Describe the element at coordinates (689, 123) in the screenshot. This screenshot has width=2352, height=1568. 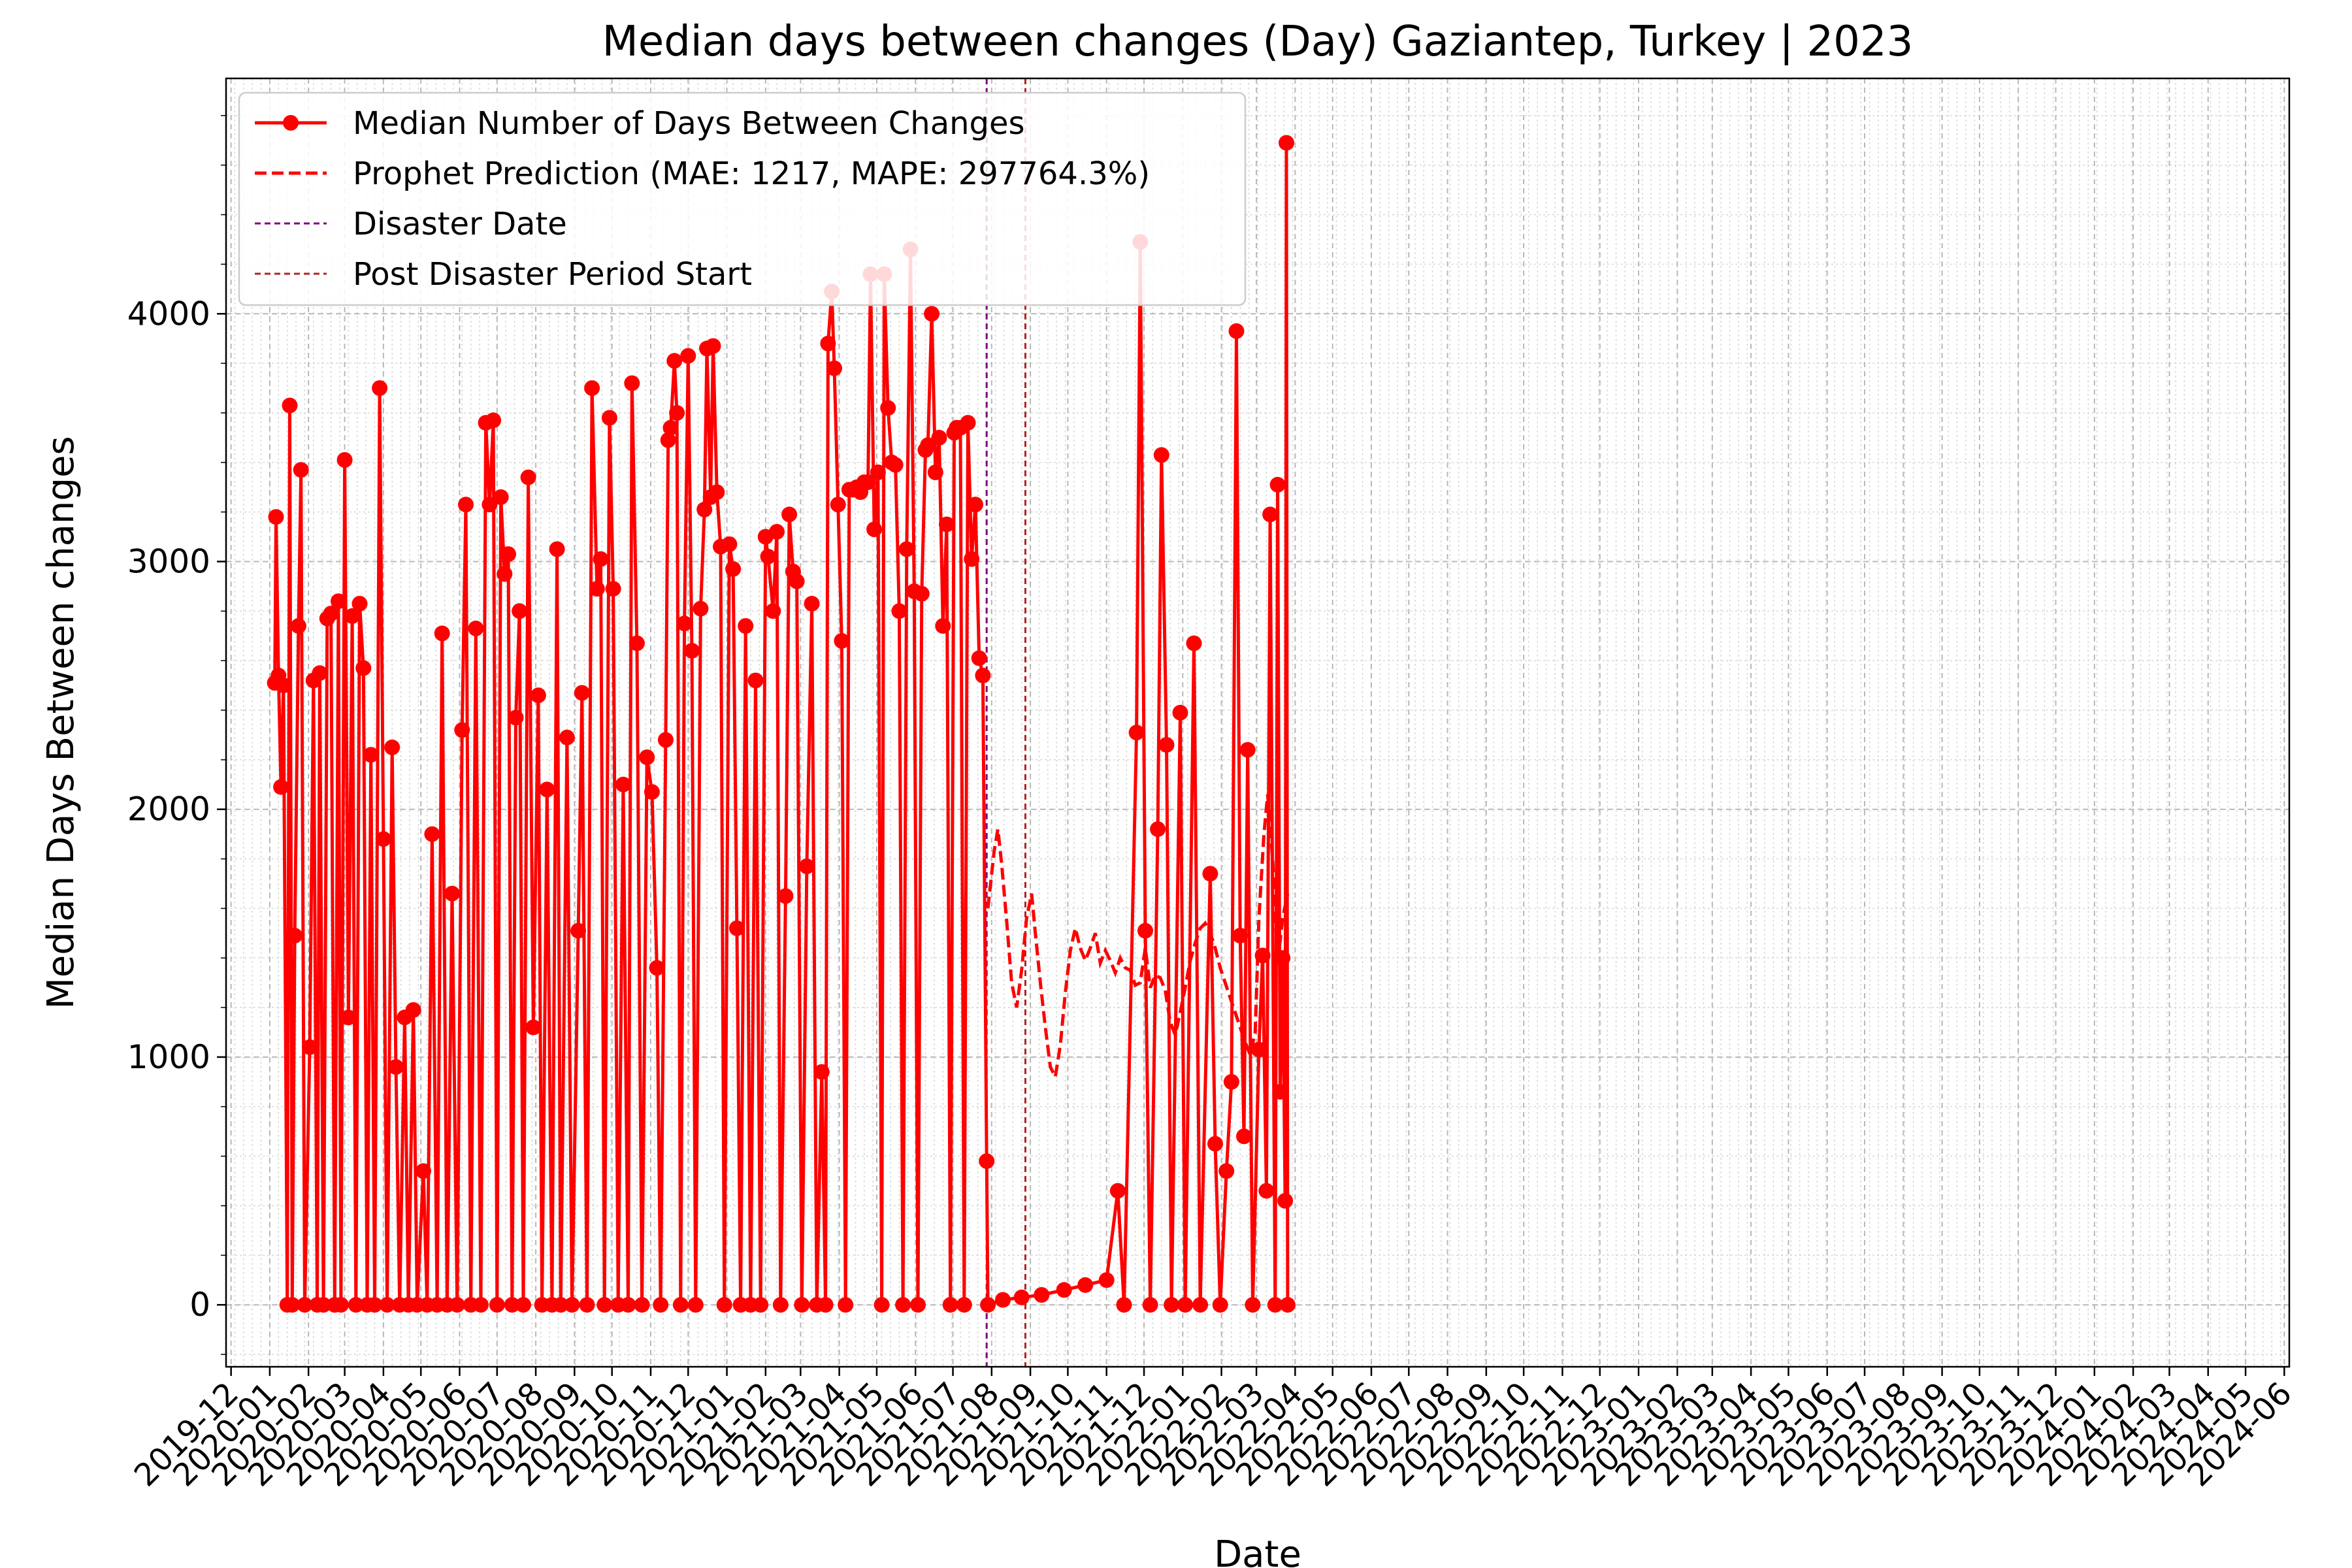
I see `legend-label: Median Number of Days Between Changes` at that location.